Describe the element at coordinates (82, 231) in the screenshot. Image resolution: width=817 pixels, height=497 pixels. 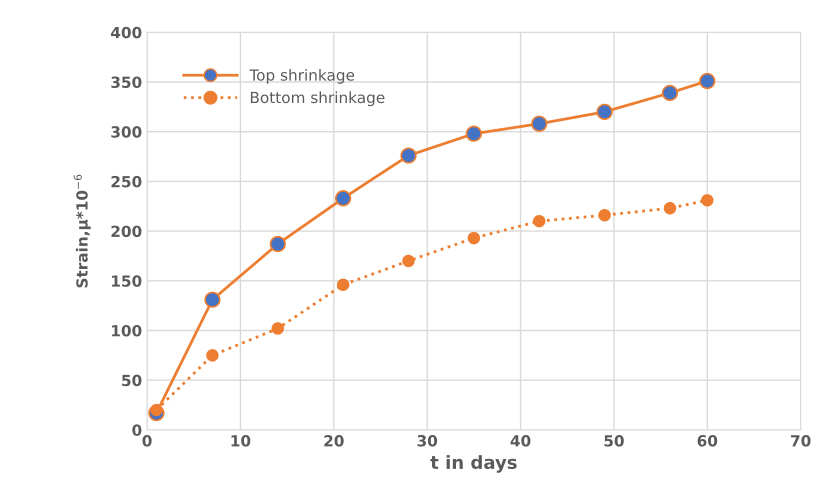
I see `y-axis-title: Strain,µ*10$^{−6}$` at that location.